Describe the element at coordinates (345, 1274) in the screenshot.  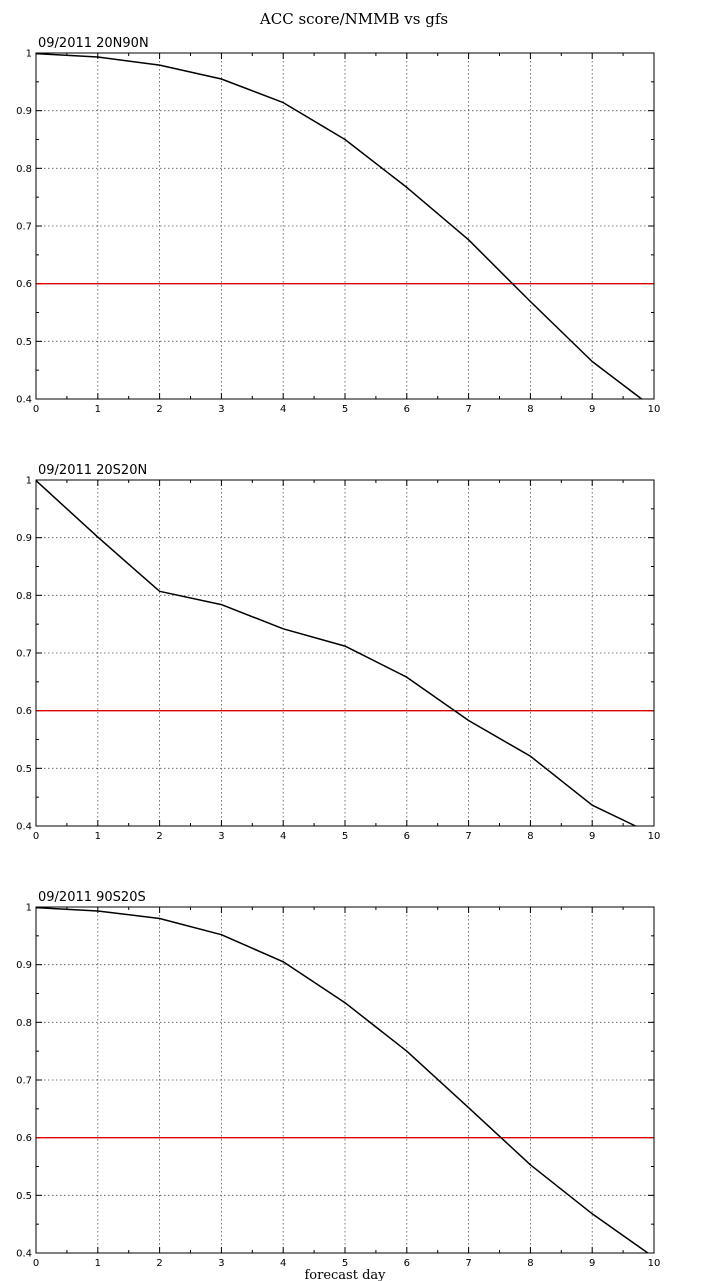
I see `x-axis-label: forecast day` at that location.